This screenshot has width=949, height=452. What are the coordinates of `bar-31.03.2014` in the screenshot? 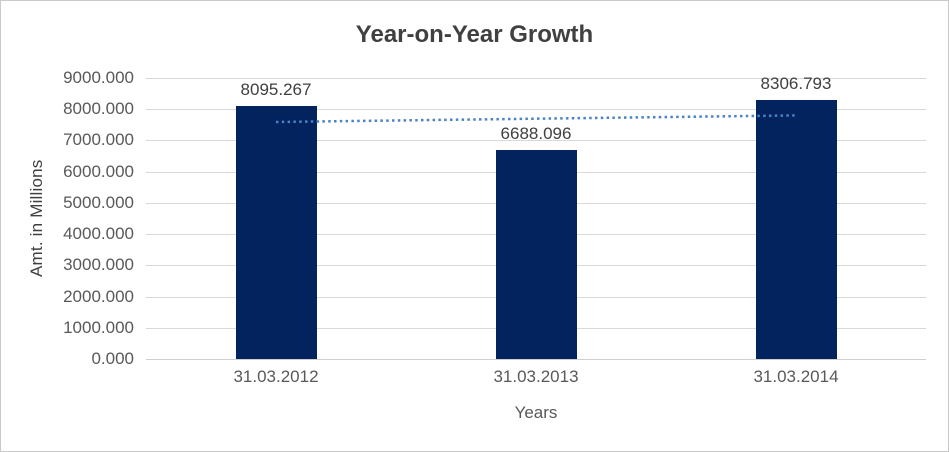 It's located at (796, 229).